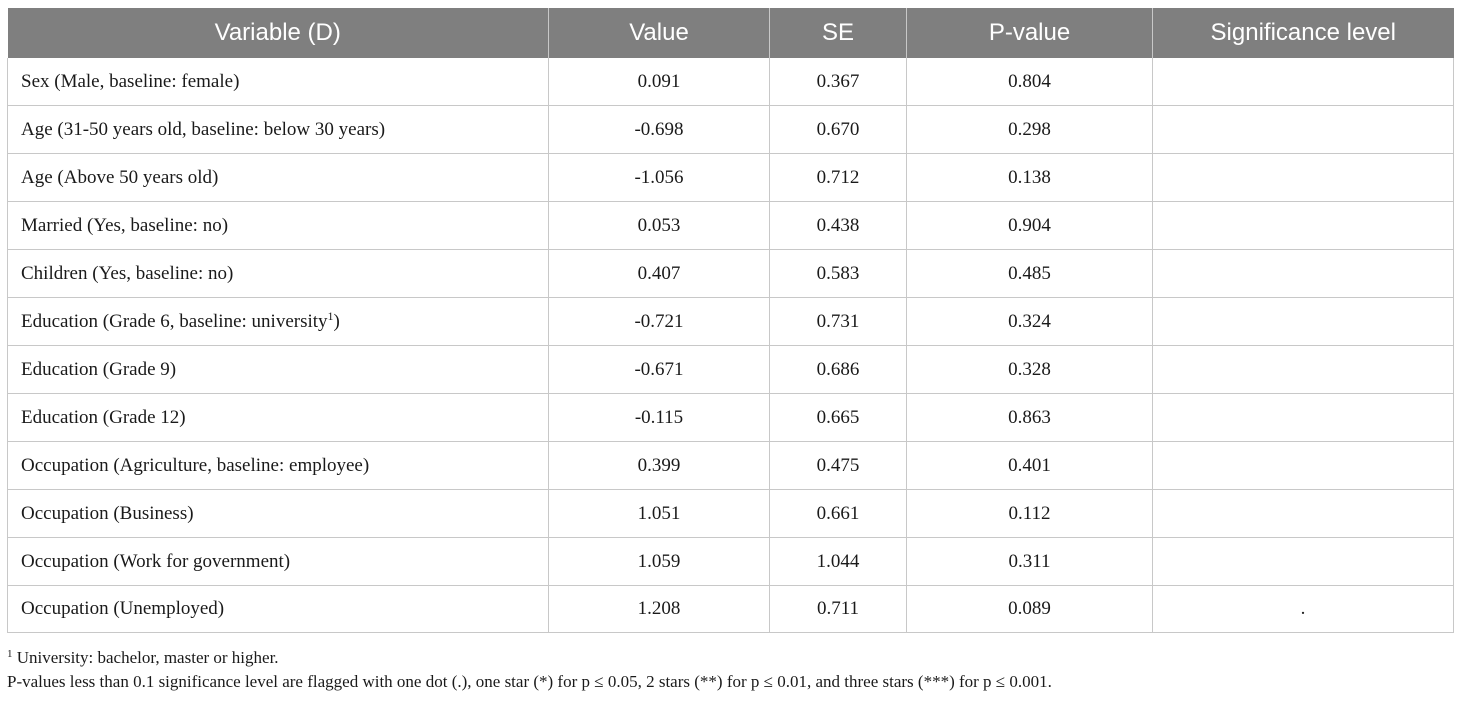 This screenshot has height=701, width=1460. Describe the element at coordinates (1029, 129) in the screenshot. I see `cell-p-value: 0.298` at that location.